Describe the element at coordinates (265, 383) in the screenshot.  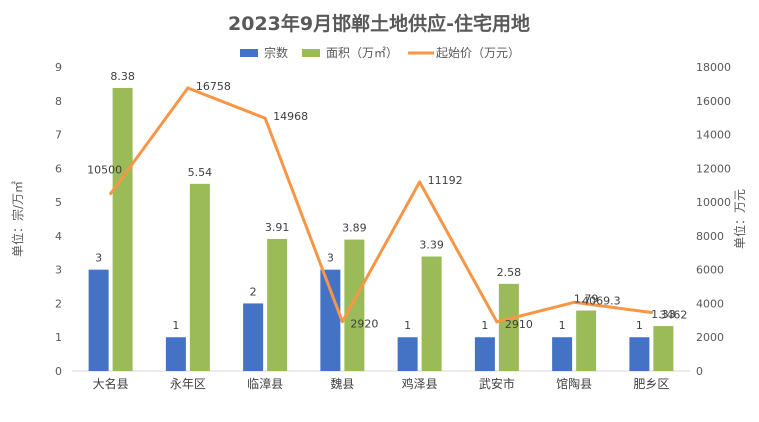
I see `x-tick-label: 临漳县` at that location.